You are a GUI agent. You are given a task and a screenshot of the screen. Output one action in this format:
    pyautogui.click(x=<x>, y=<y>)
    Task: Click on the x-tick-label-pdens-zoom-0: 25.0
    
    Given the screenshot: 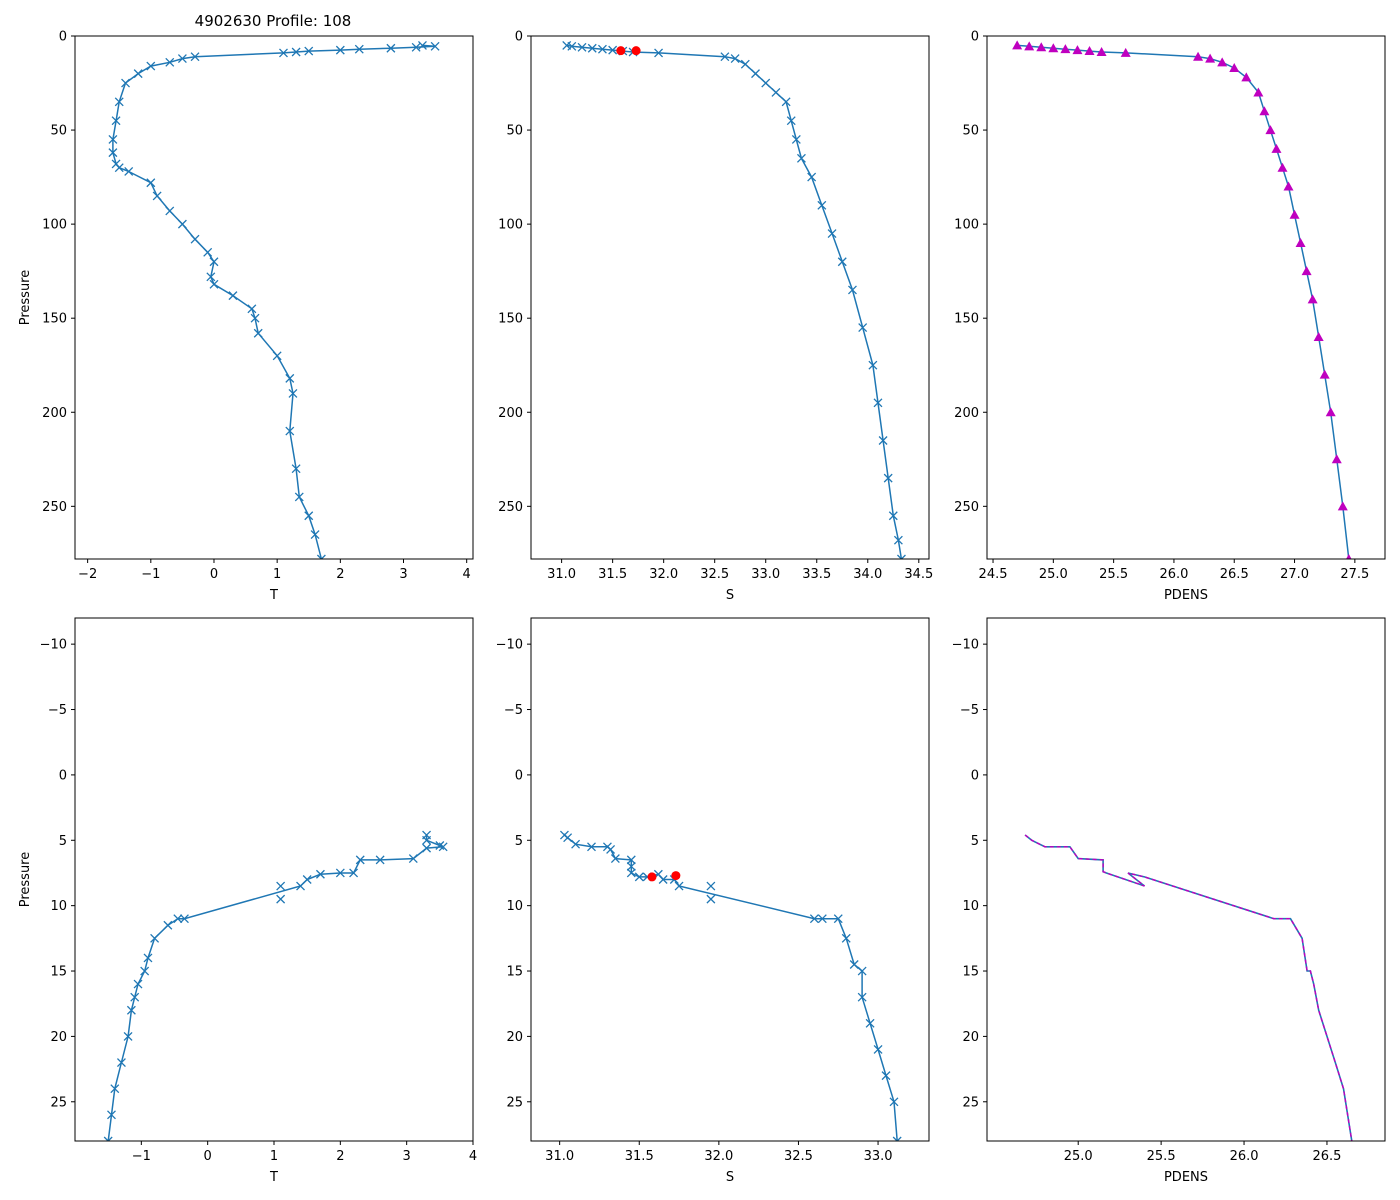 What is the action you would take?
    pyautogui.click(x=1078, y=1156)
    